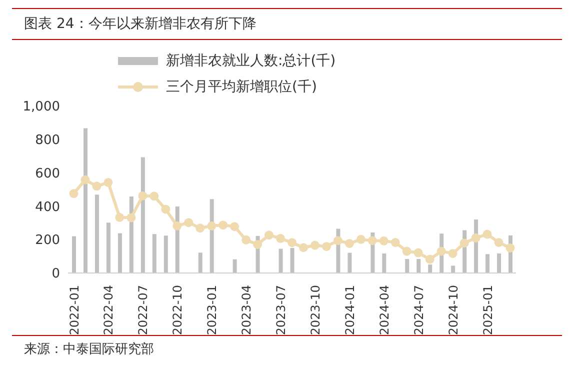  What do you see at coordinates (384, 310) in the screenshot?
I see `x-tick-label: 2024-04` at bounding box center [384, 310].